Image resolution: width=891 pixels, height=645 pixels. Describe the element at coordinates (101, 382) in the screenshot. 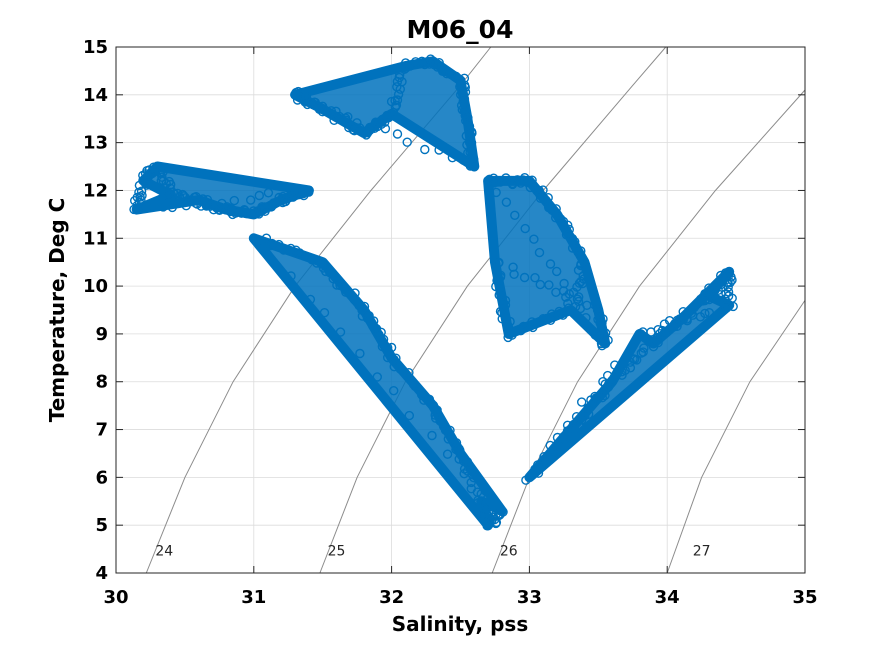

I see `y-tick-label: 8` at that location.